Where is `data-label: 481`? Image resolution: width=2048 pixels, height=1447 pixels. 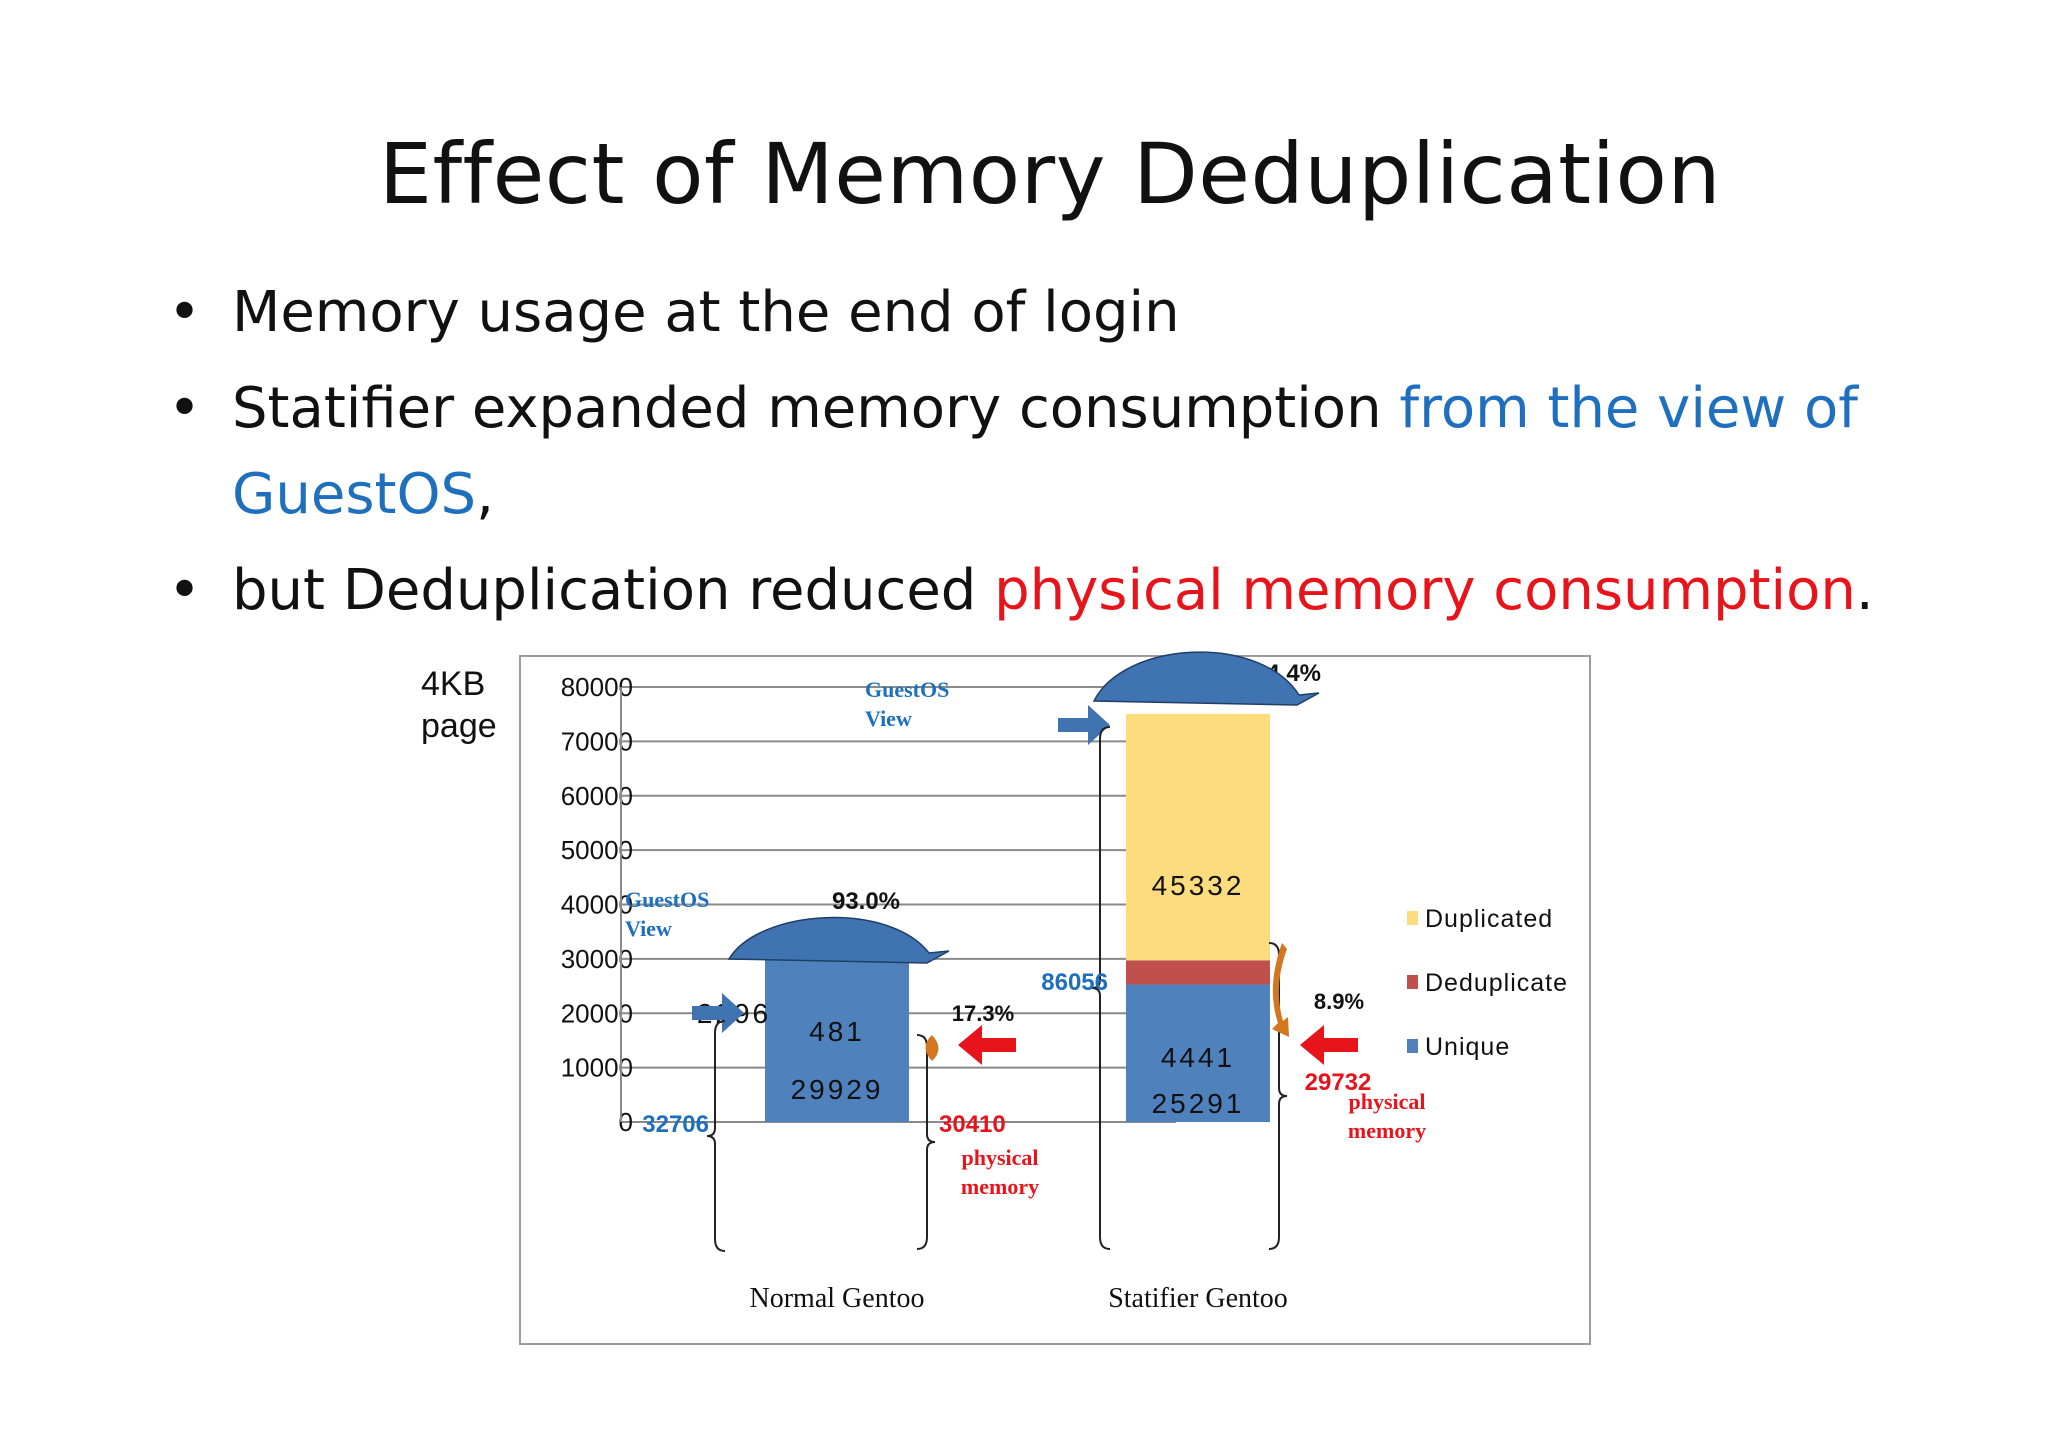 data-label: 481 is located at coordinates (837, 1031).